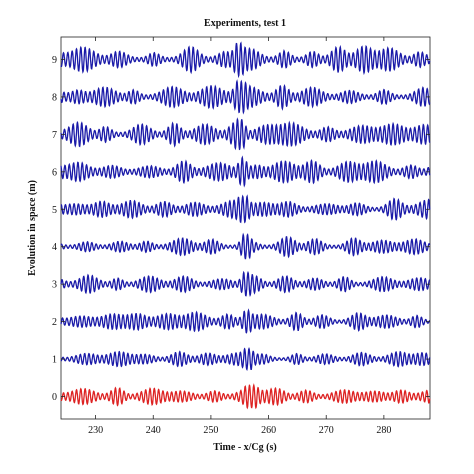 The height and width of the screenshot is (474, 474). Describe the element at coordinates (153, 430) in the screenshot. I see `x-tick-label: 240` at that location.